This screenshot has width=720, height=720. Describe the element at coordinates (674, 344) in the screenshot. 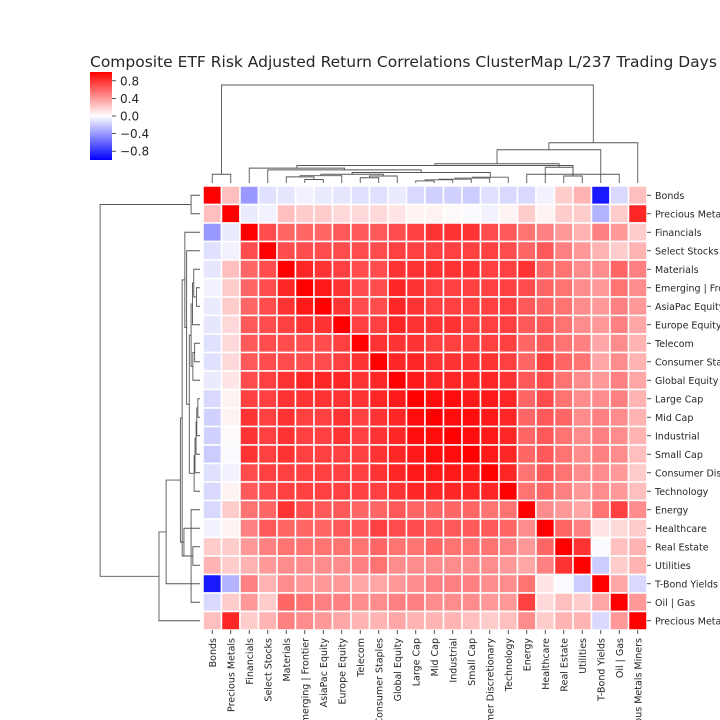

I see `row-label-telecom: Telecom` at that location.